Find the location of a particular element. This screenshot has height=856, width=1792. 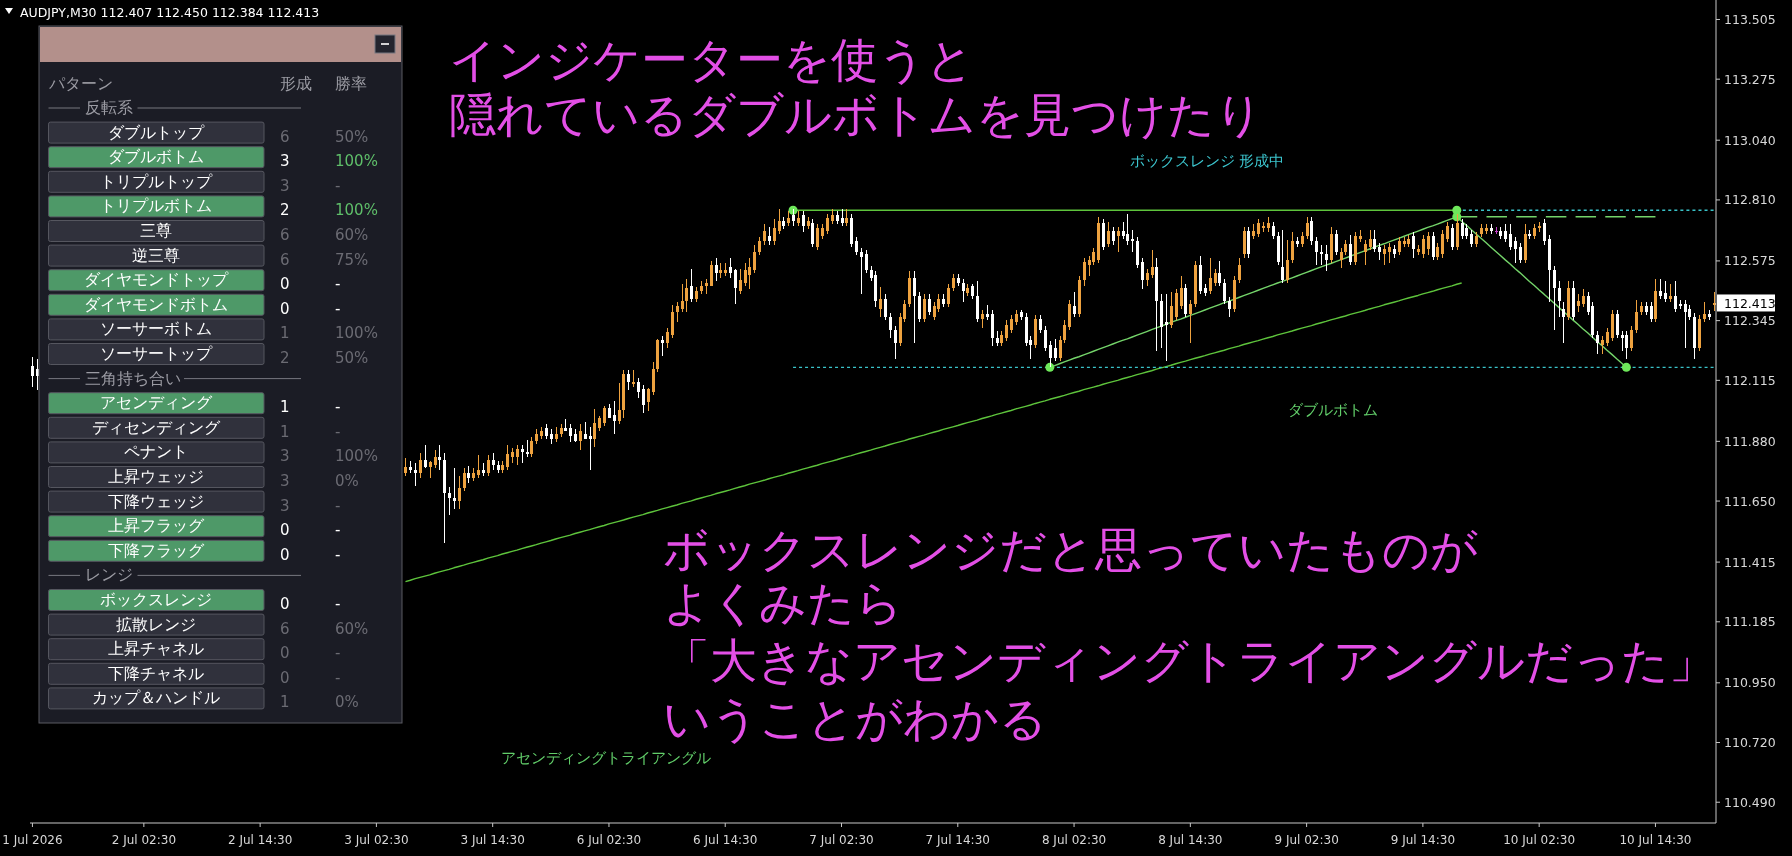

category-label: 拡散レンジ is located at coordinates (156, 624).